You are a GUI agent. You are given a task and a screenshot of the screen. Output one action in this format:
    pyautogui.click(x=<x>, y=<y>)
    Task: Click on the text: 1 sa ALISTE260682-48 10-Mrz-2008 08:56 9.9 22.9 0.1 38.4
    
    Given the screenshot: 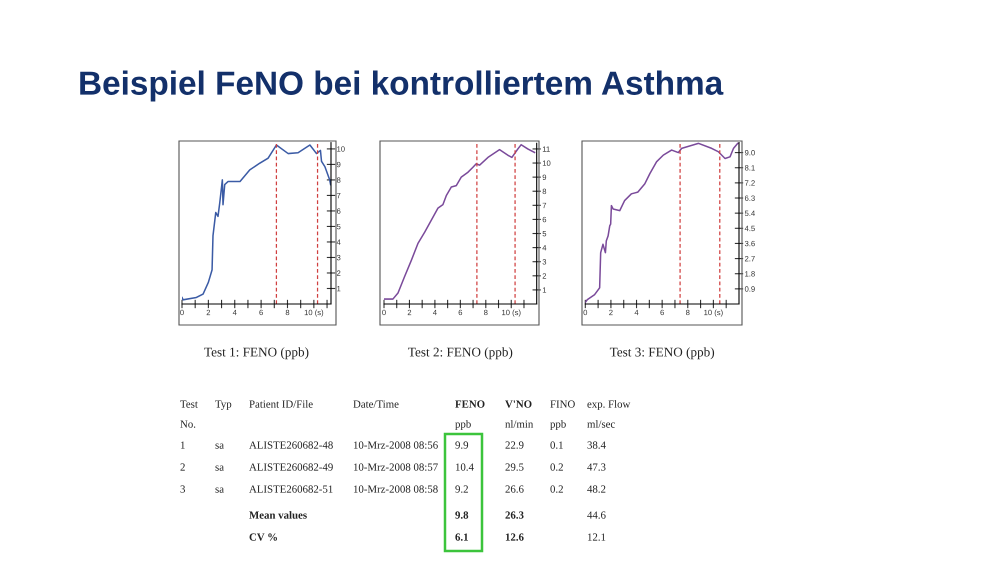 What is the action you would take?
    pyautogui.click(x=393, y=445)
    